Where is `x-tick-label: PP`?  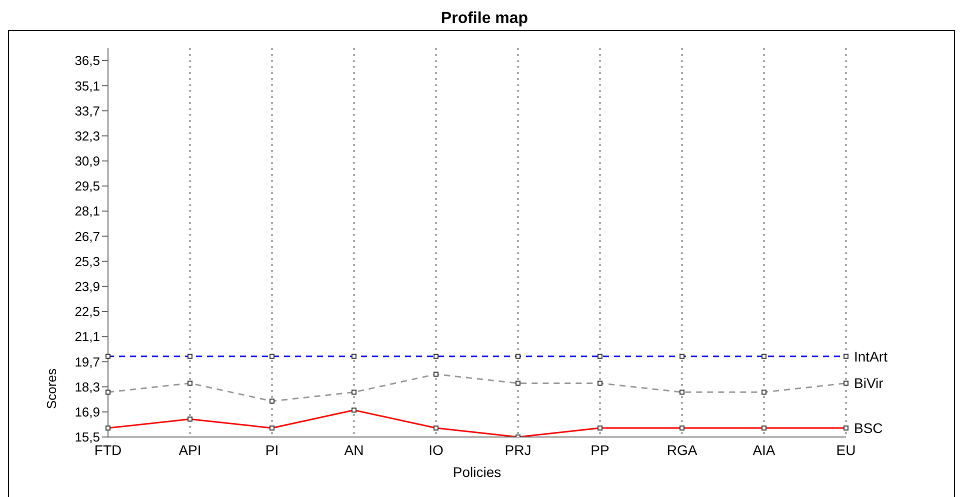 x-tick-label: PP is located at coordinates (600, 450).